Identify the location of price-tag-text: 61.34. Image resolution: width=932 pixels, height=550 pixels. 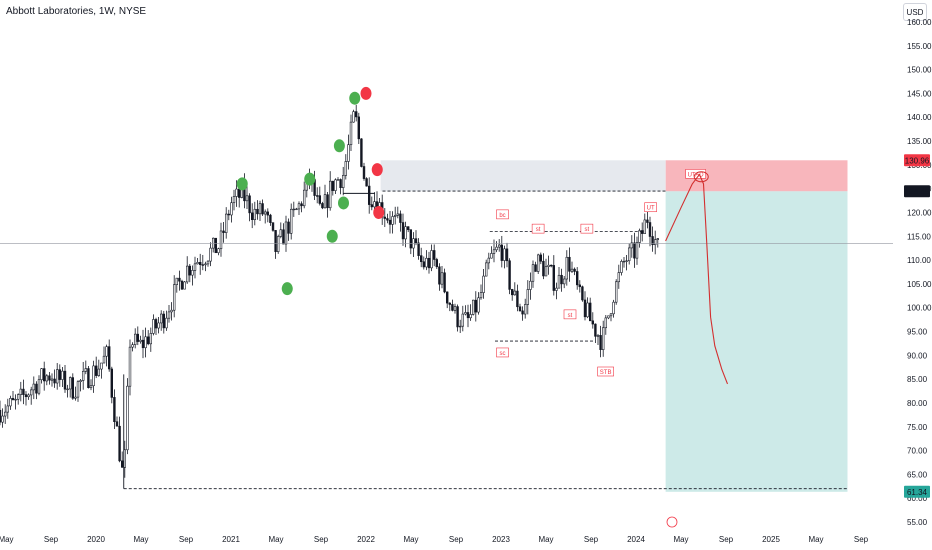
(917, 492).